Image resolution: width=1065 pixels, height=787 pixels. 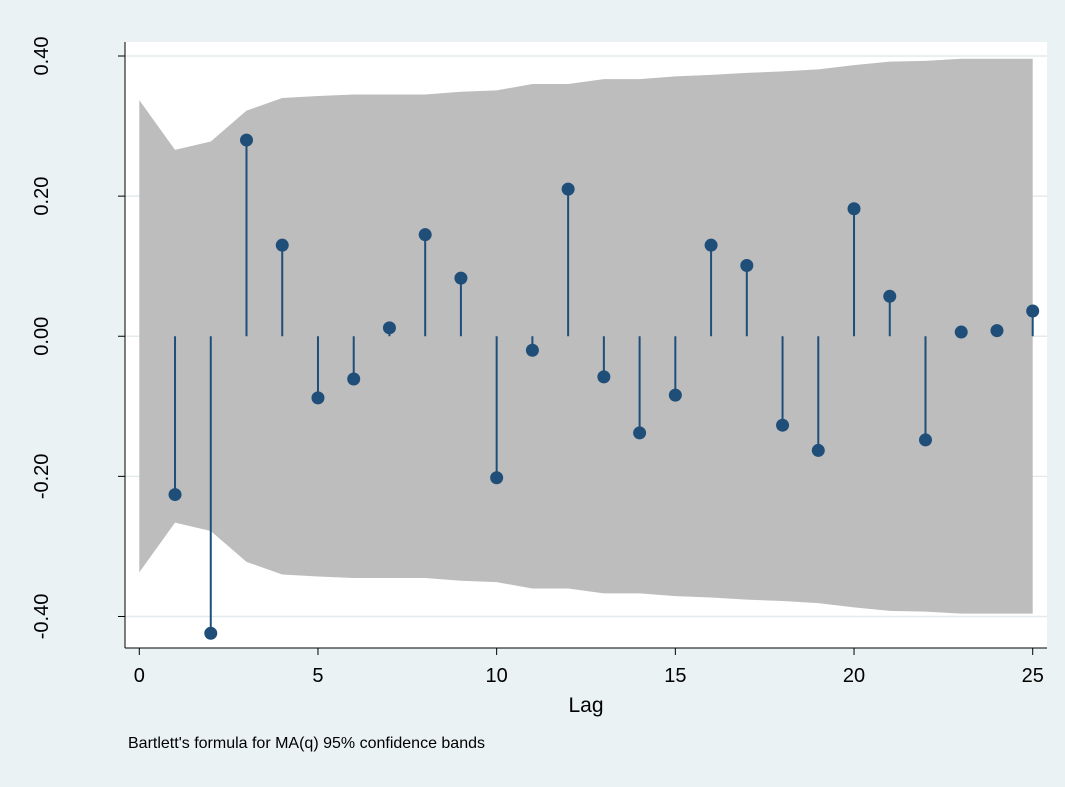 What do you see at coordinates (42, 477) in the screenshot?
I see `y-tick-label-1: -0.20` at bounding box center [42, 477].